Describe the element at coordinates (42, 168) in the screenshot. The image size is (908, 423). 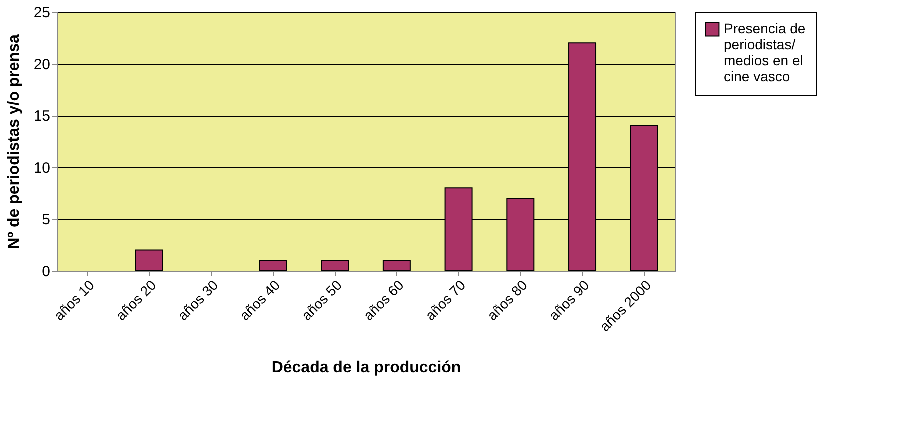
I see `y-tick-label: 10` at that location.